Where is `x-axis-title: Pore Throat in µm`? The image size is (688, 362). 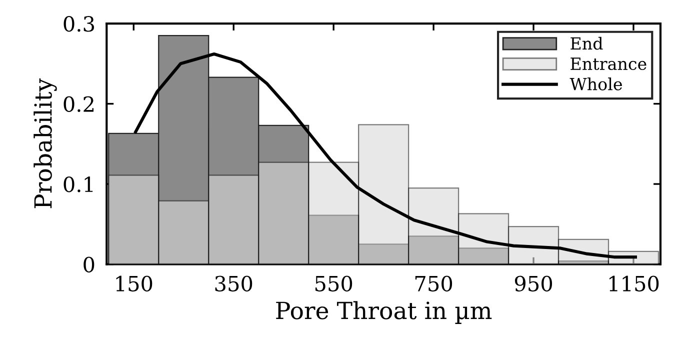
x-axis-title: Pore Throat in µm is located at coordinates (384, 312).